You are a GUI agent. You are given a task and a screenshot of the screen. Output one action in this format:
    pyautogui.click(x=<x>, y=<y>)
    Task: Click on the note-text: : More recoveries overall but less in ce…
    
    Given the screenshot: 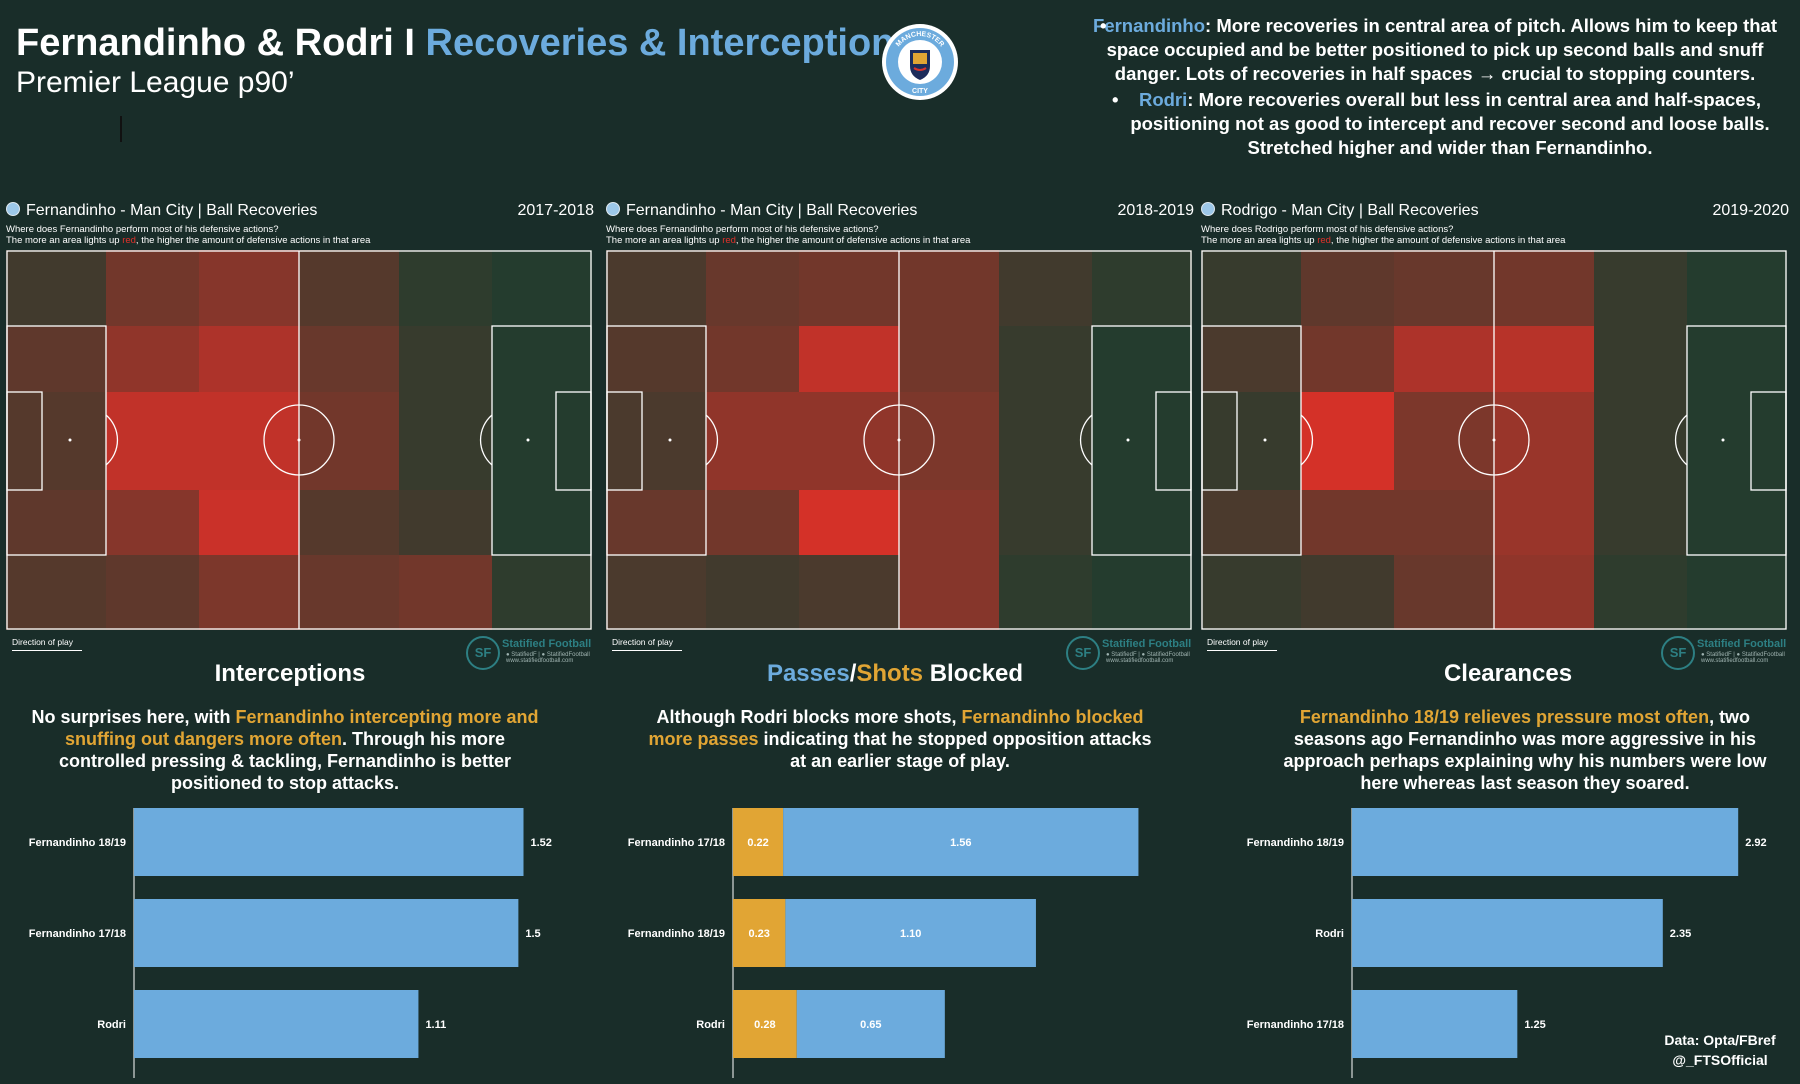 What is the action you would take?
    pyautogui.click(x=1450, y=123)
    